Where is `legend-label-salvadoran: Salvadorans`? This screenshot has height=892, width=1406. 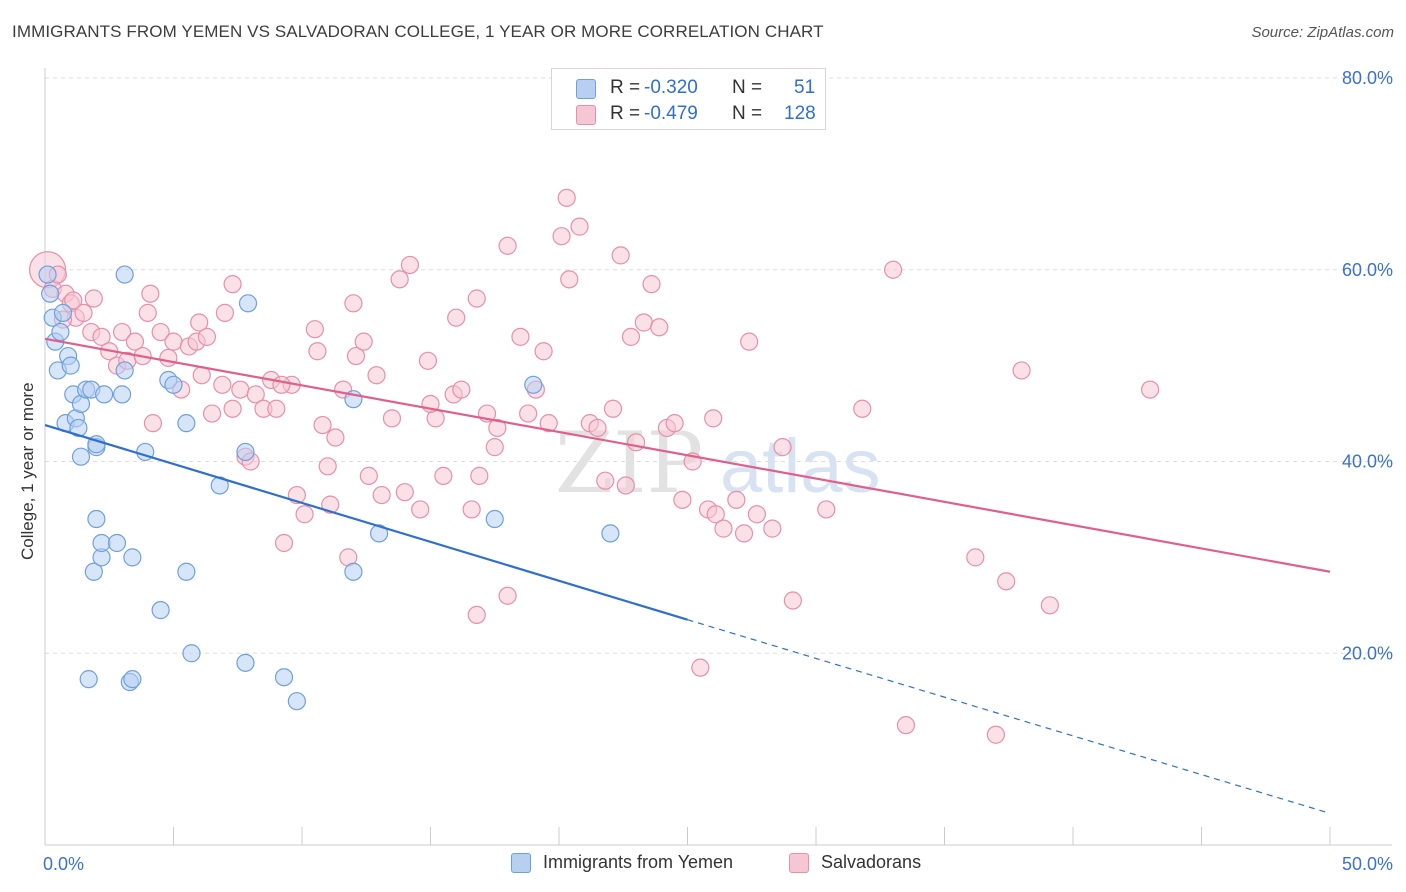 legend-label-salvadoran: Salvadorans is located at coordinates (871, 862).